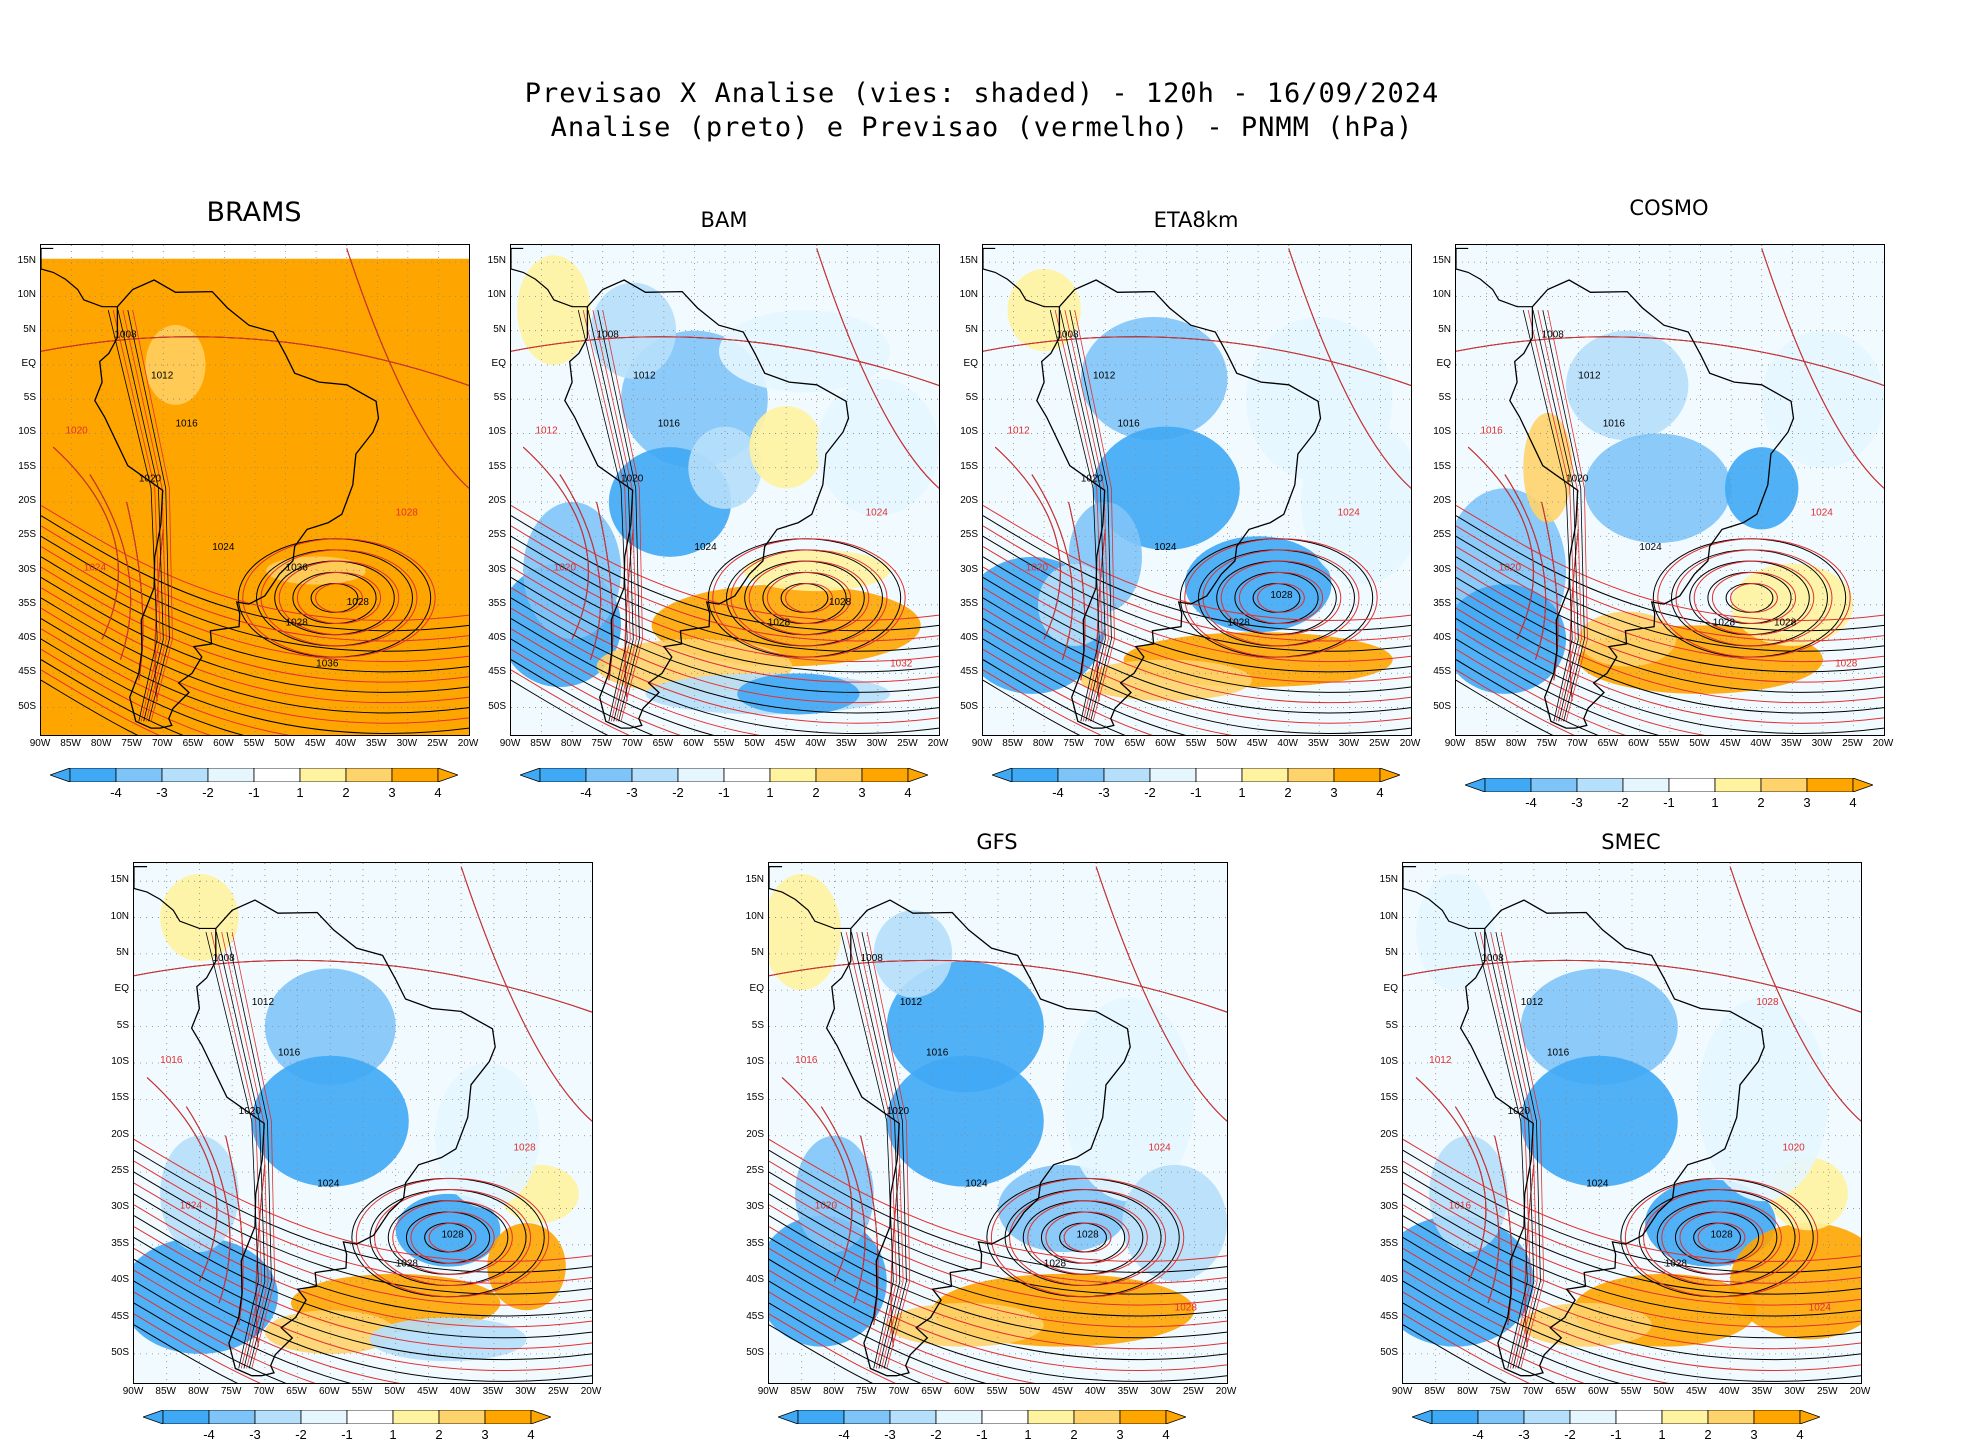 The width and height of the screenshot is (1964, 1446). Describe the element at coordinates (439, 1434) in the screenshot. I see `colorbar-label: 2` at that location.